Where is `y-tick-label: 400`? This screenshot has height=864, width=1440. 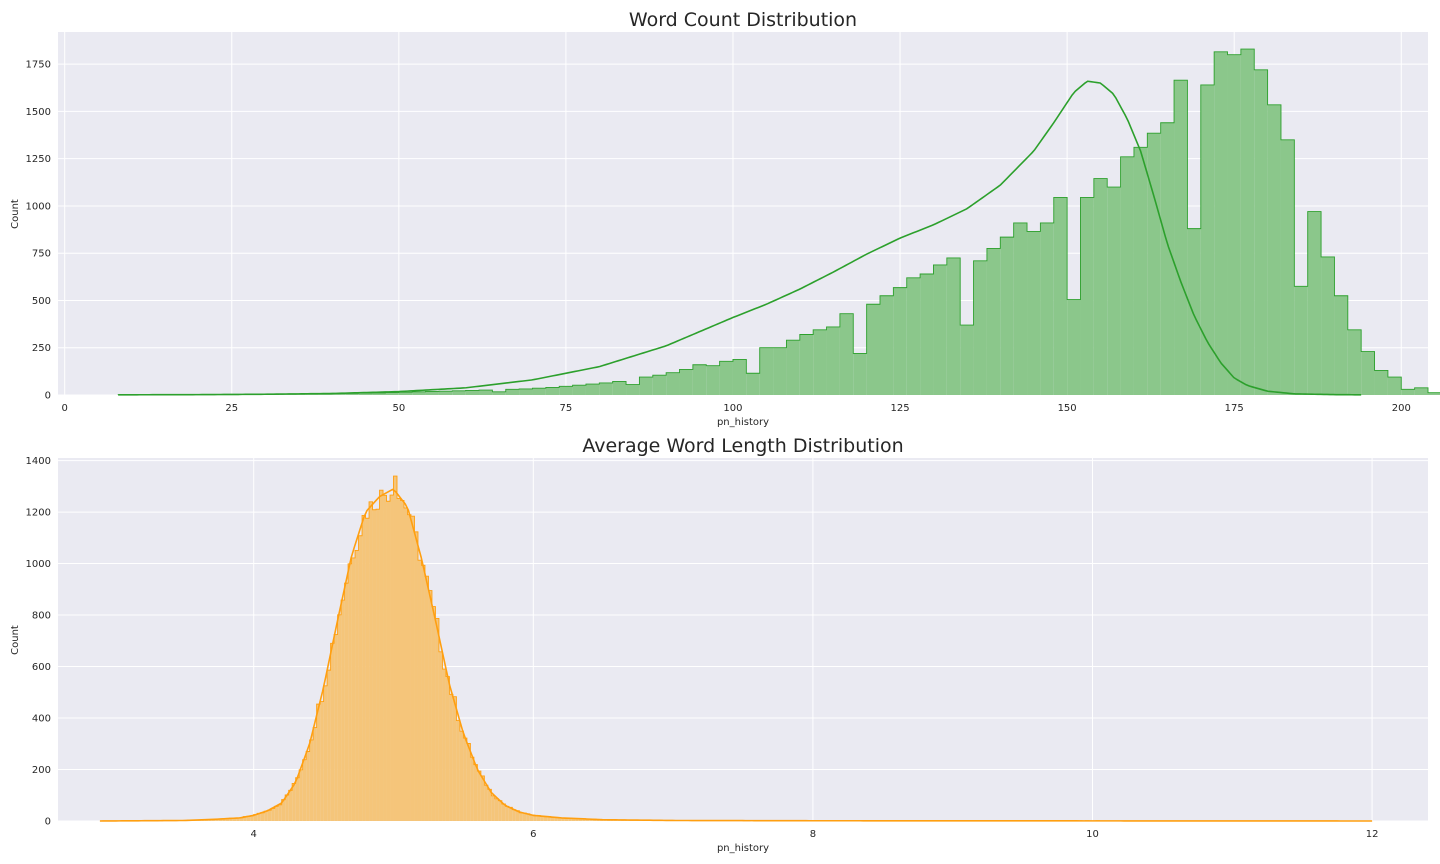 y-tick-label: 400 is located at coordinates (41, 719).